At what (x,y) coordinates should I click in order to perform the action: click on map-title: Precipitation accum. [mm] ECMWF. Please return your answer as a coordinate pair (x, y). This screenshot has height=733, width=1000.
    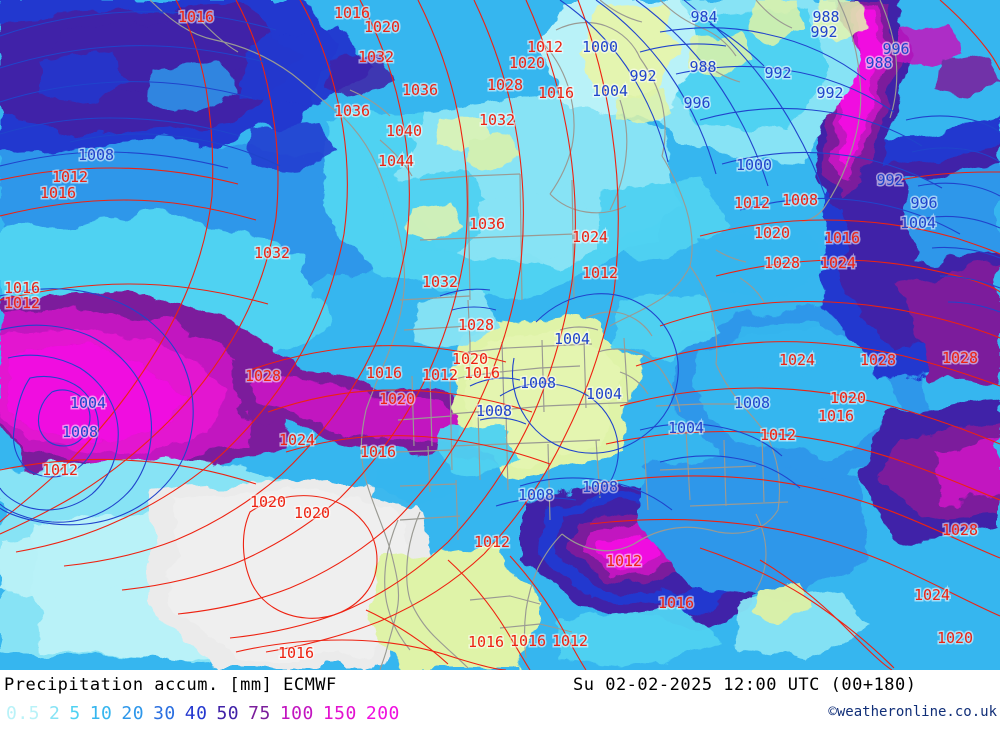
    Looking at the image, I should click on (170, 685).